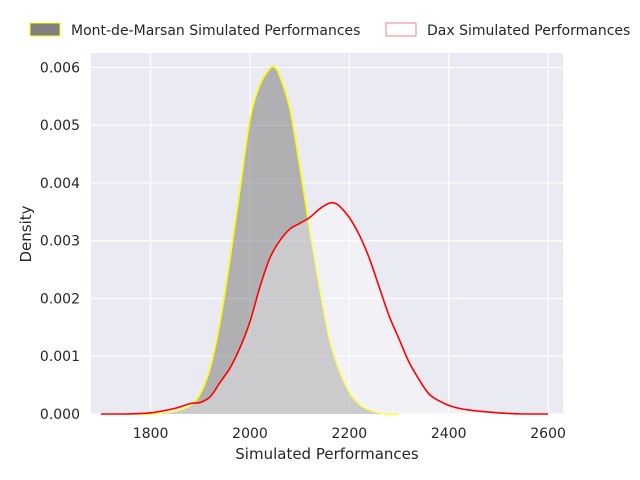 The height and width of the screenshot is (480, 640). Describe the element at coordinates (548, 434) in the screenshot. I see `x-tick-label-4: 2600` at that location.